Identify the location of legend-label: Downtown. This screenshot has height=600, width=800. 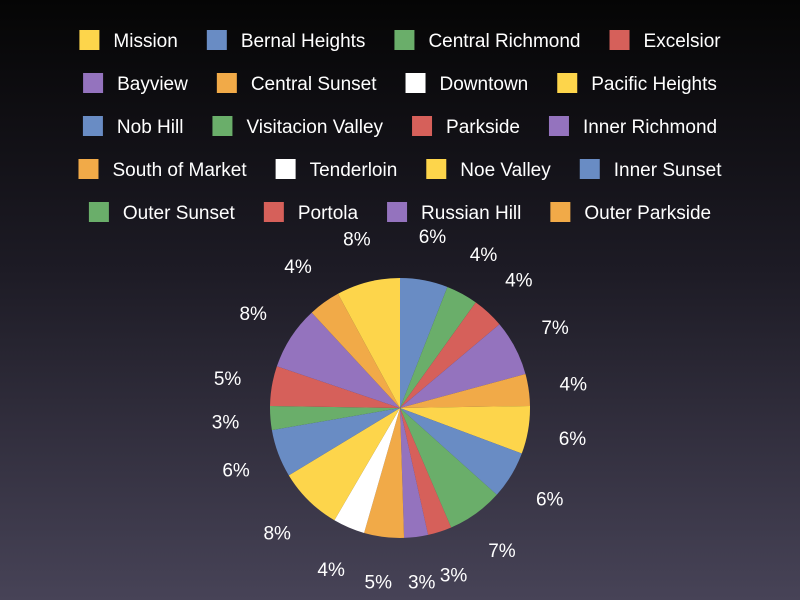
(484, 84).